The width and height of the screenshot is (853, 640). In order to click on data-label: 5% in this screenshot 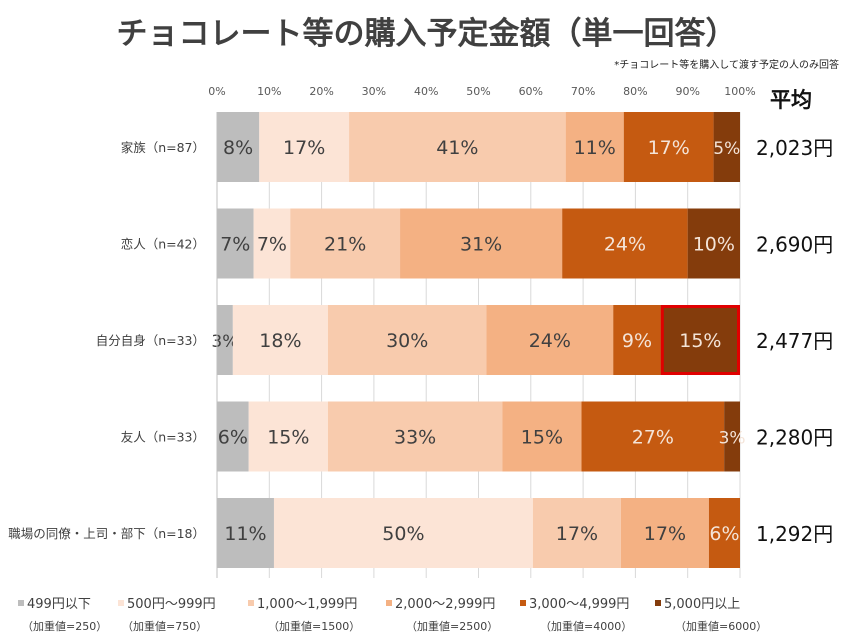, I will do `click(726, 149)`.